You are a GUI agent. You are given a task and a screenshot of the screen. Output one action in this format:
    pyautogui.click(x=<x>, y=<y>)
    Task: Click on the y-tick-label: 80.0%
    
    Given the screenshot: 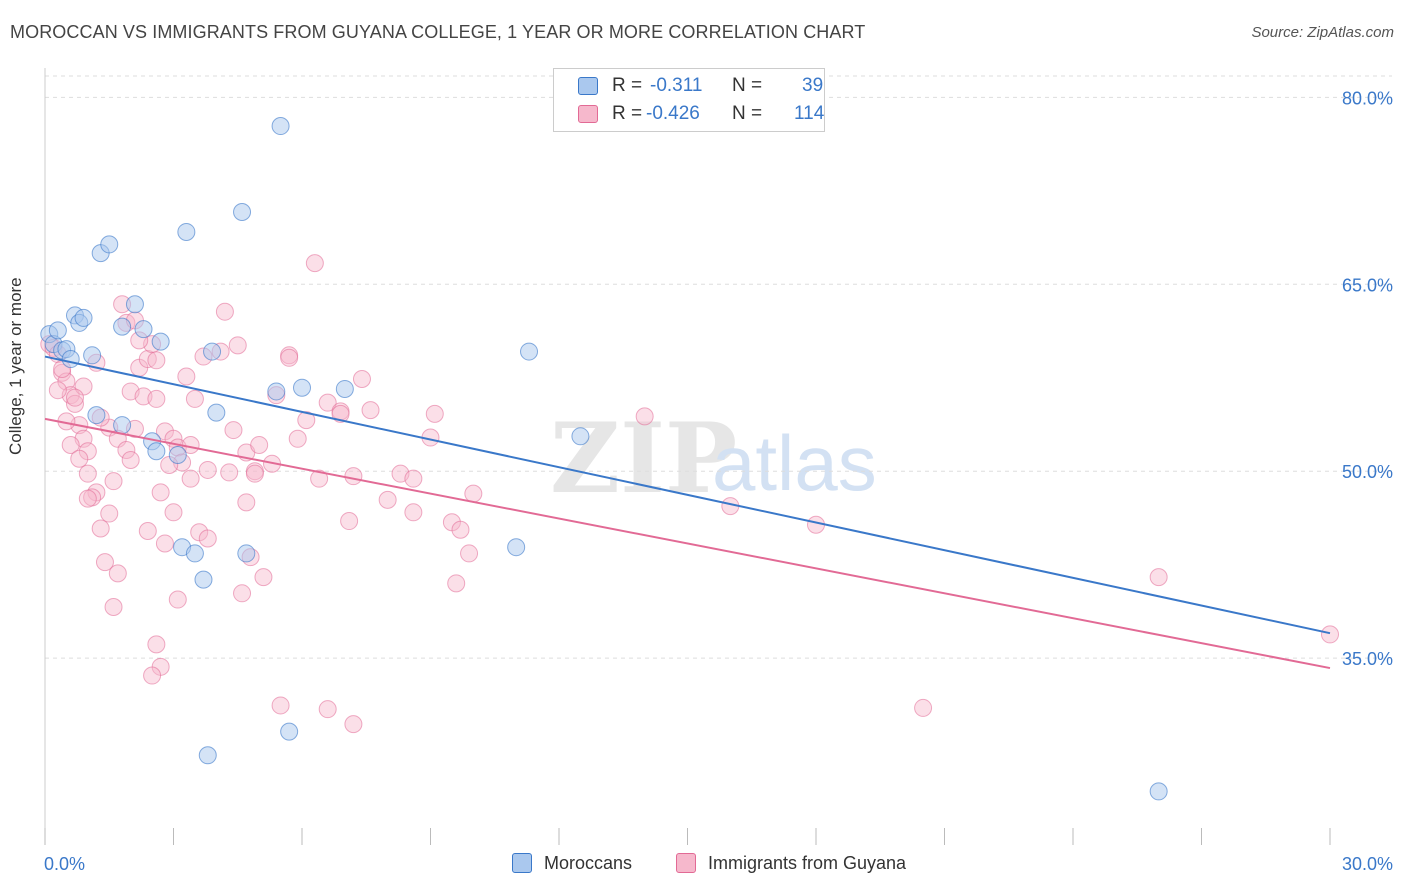 What is the action you would take?
    pyautogui.click(x=1367, y=98)
    